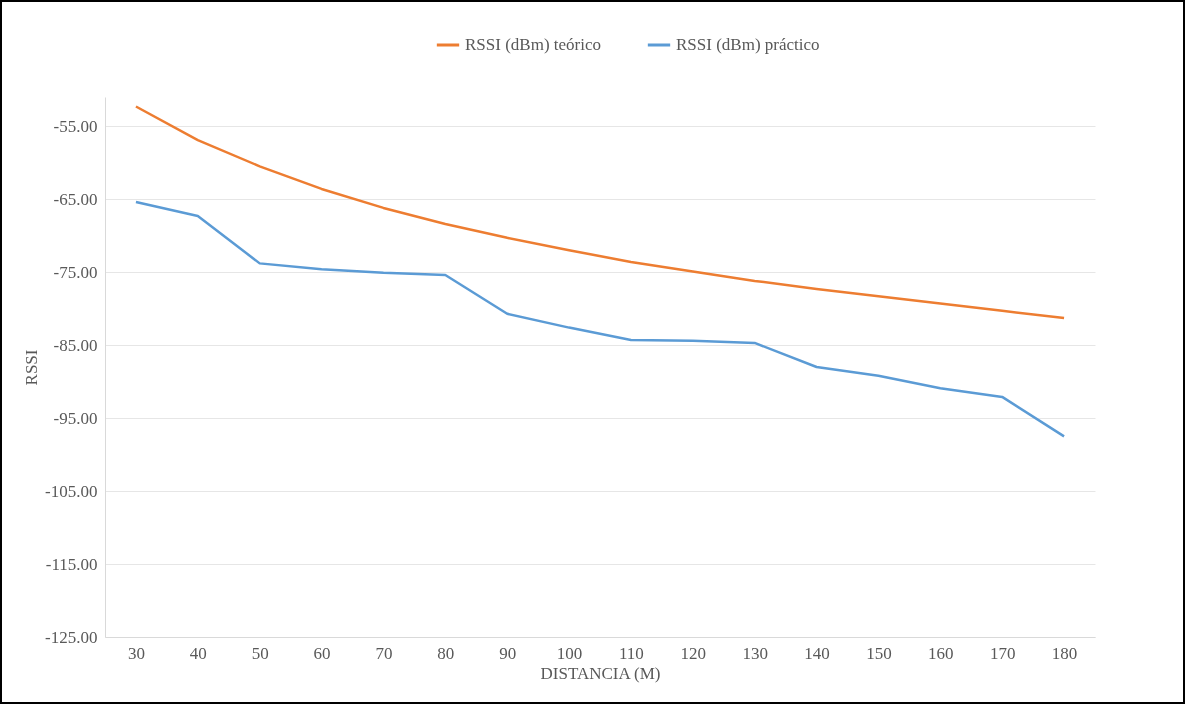 Image resolution: width=1193 pixels, height=712 pixels. What do you see at coordinates (755, 653) in the screenshot?
I see `x-tick-label: 130` at bounding box center [755, 653].